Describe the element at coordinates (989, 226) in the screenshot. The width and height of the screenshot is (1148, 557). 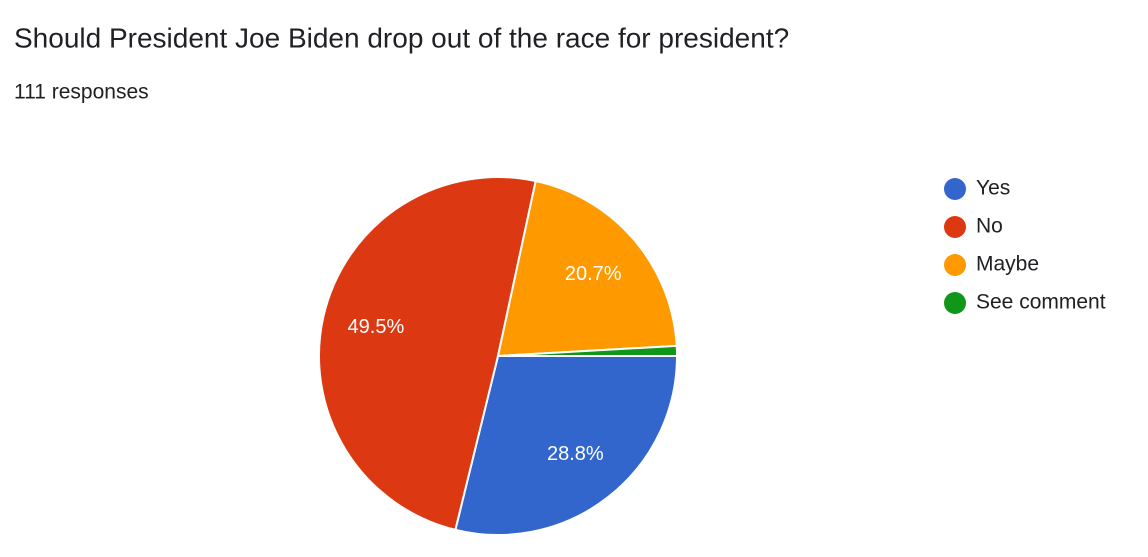
I see `legend-label: No` at that location.